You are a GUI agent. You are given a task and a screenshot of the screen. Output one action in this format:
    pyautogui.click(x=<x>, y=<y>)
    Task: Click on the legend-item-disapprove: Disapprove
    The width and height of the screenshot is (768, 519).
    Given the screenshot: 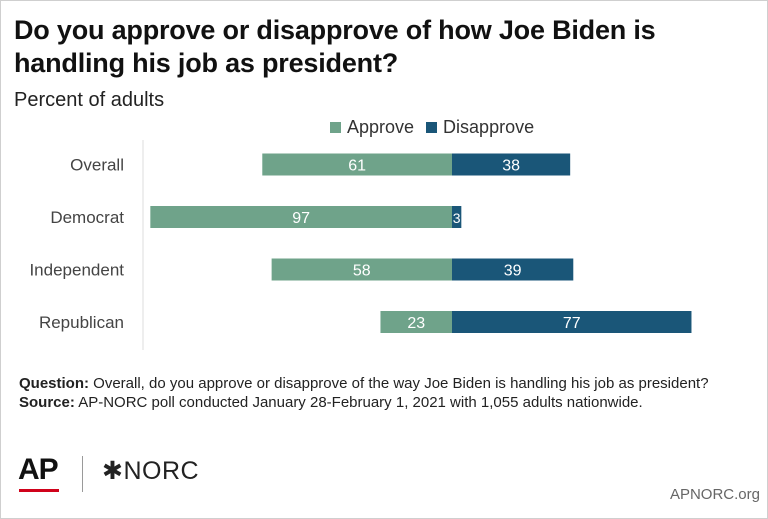 What is the action you would take?
    pyautogui.click(x=480, y=127)
    